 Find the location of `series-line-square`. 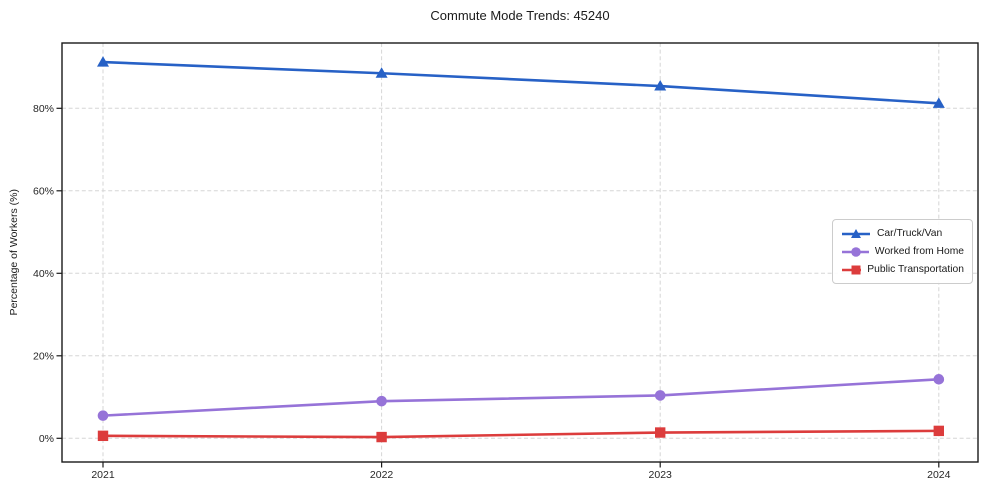

series-line-square is located at coordinates (521, 434).